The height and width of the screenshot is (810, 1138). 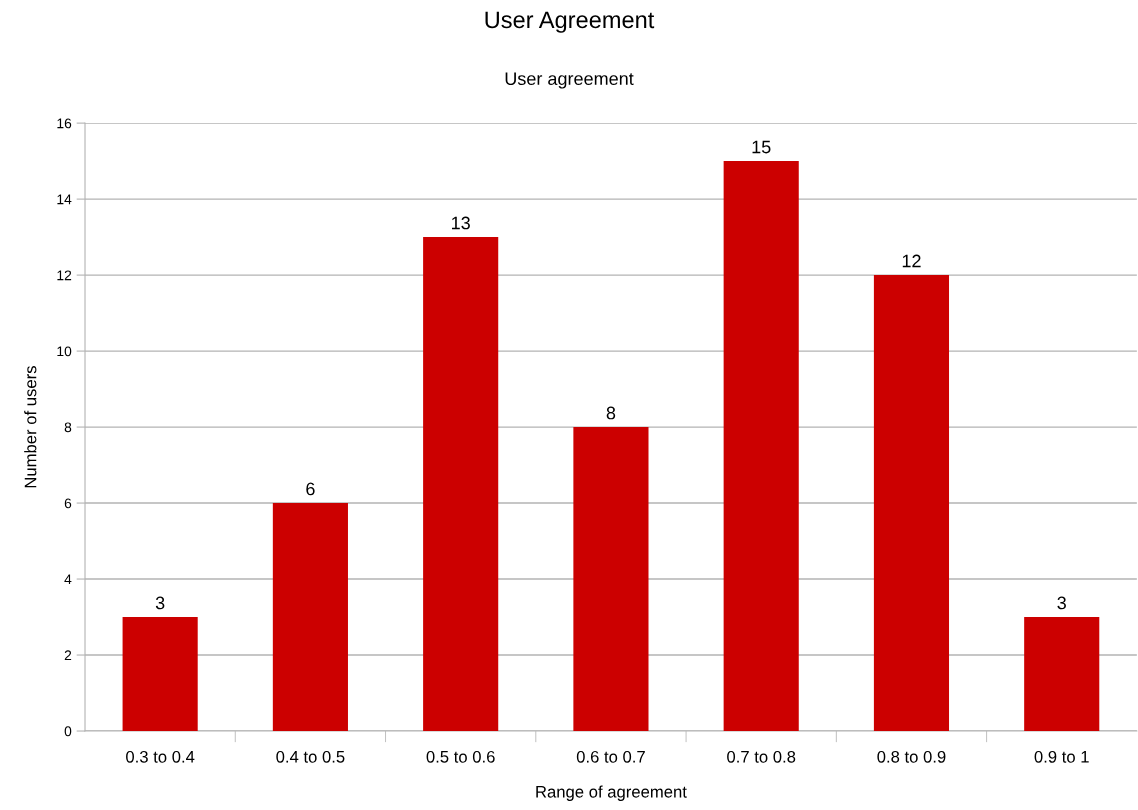 What do you see at coordinates (68, 579) in the screenshot?
I see `y-tick-label: 4` at bounding box center [68, 579].